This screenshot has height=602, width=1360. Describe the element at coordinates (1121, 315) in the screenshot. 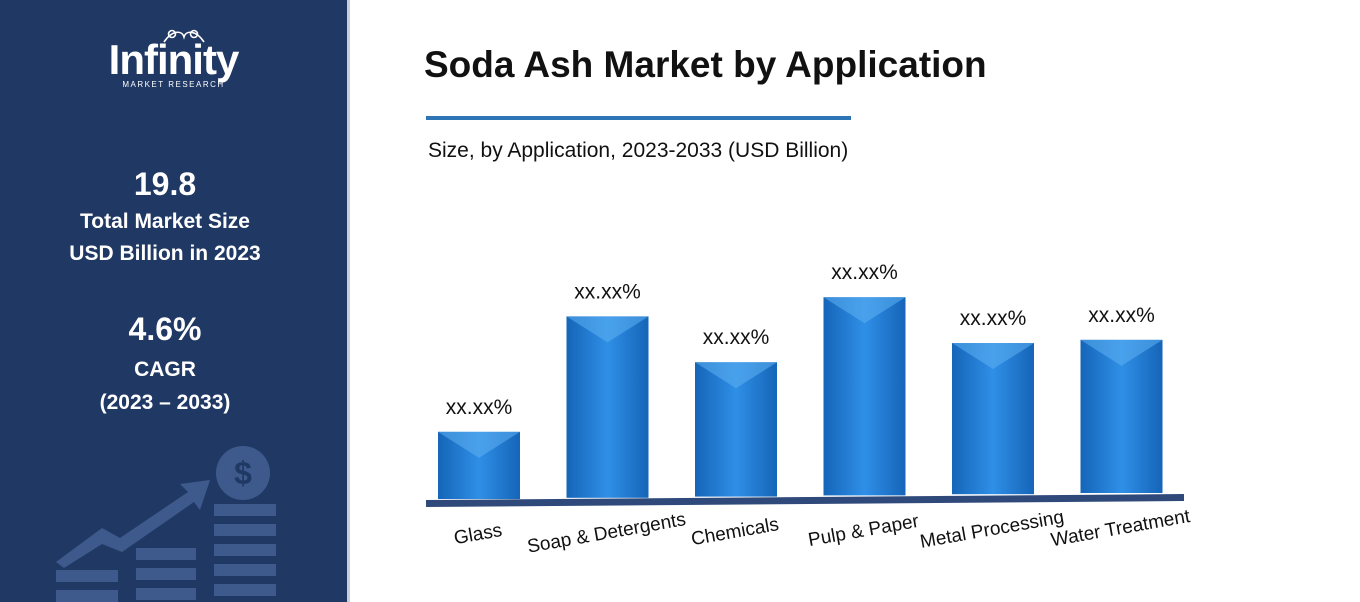

I see `data-label-5: xx.xx%` at that location.